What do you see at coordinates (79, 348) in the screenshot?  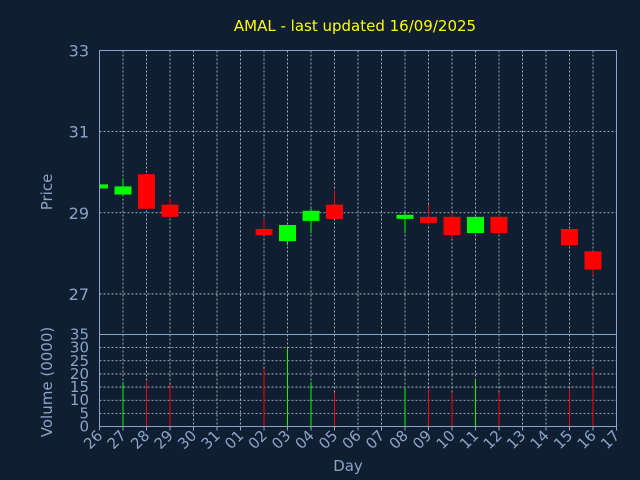 I see `volume-tick-30: 30` at bounding box center [79, 348].